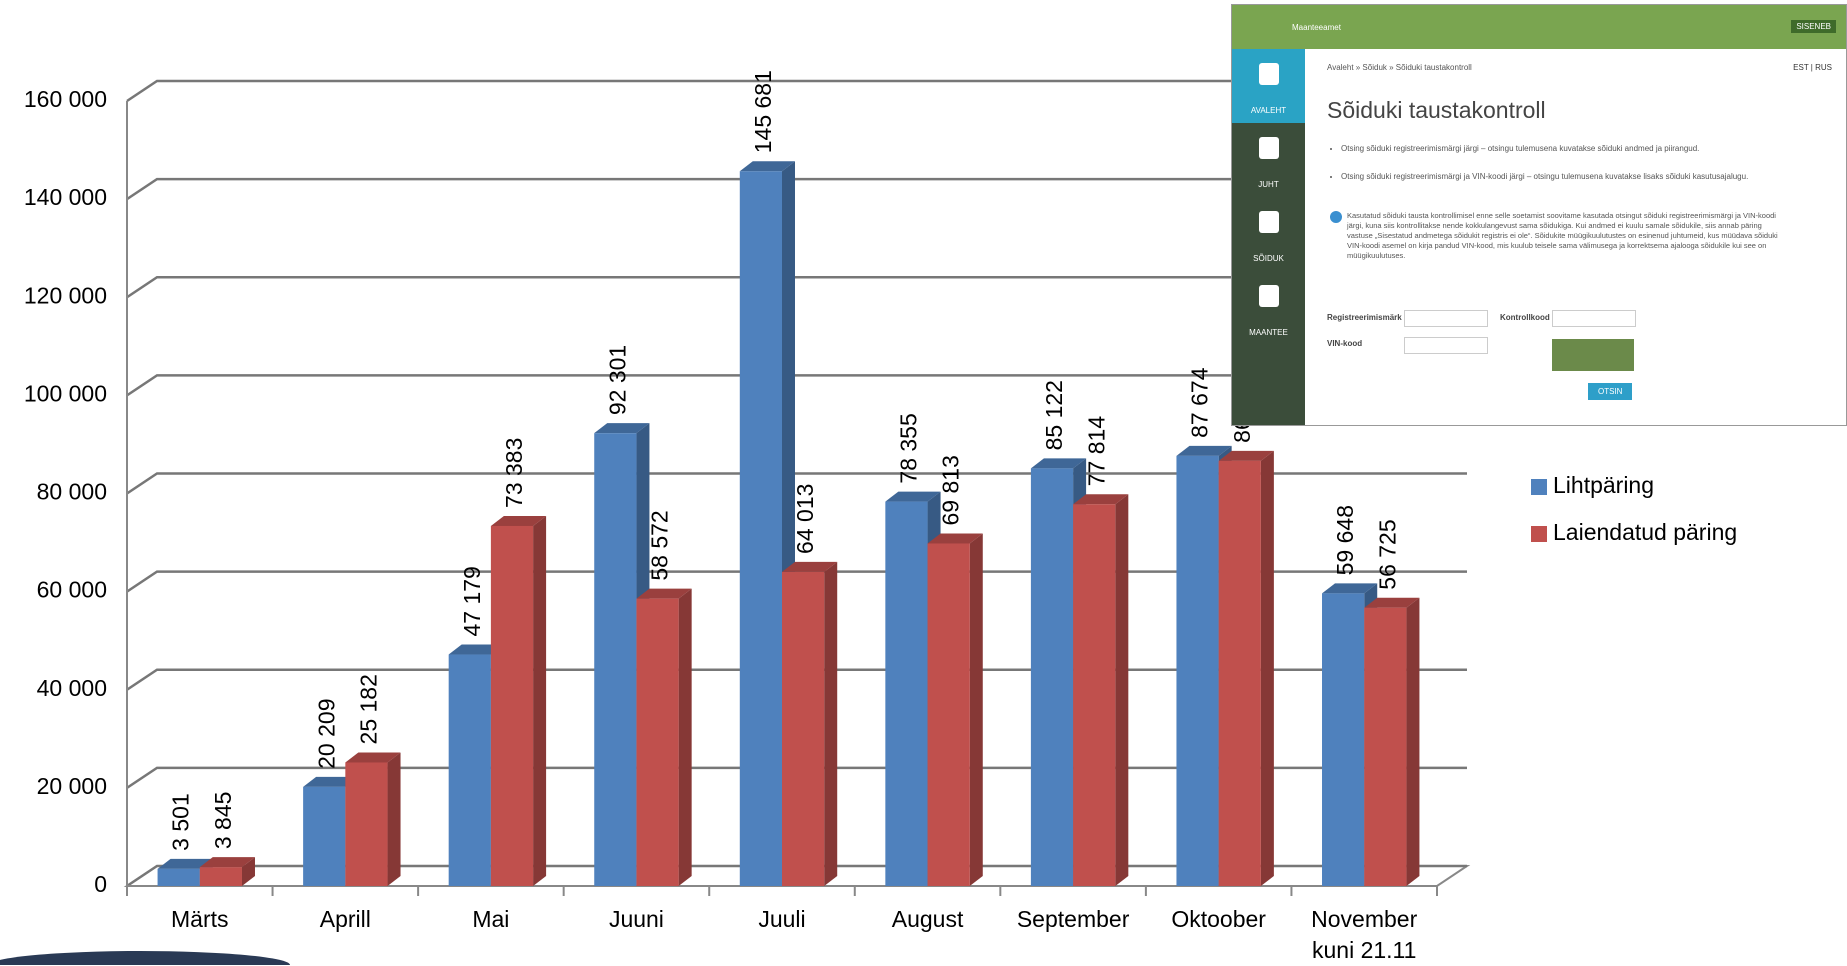  Describe the element at coordinates (1268, 332) in the screenshot. I see `menu-label: MAANTEE` at that location.